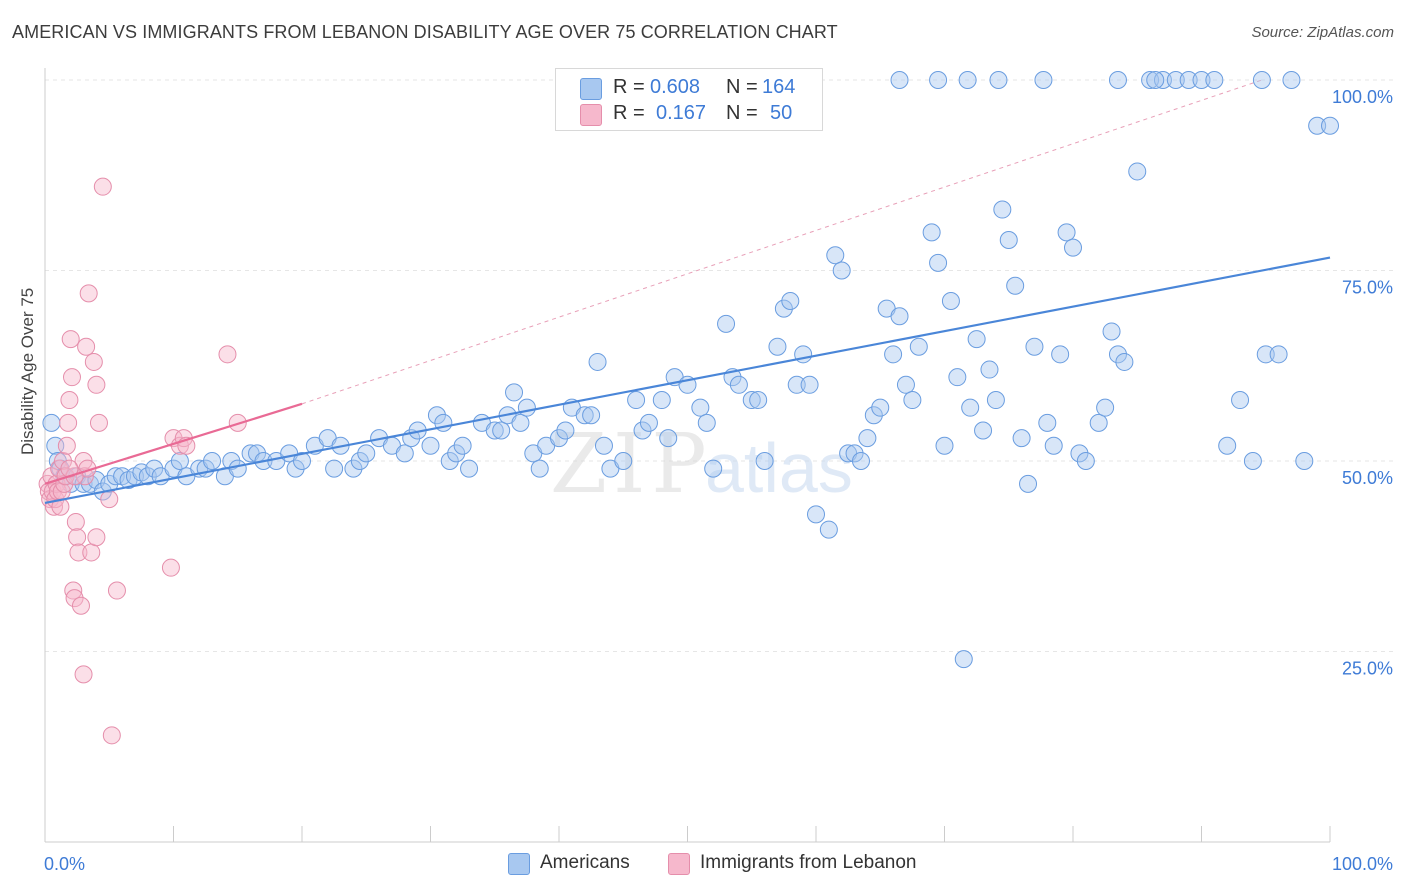 This screenshot has height=892, width=1406. What do you see at coordinates (173, 443) in the screenshot?
I see `lebanon-trend-line` at bounding box center [173, 443].